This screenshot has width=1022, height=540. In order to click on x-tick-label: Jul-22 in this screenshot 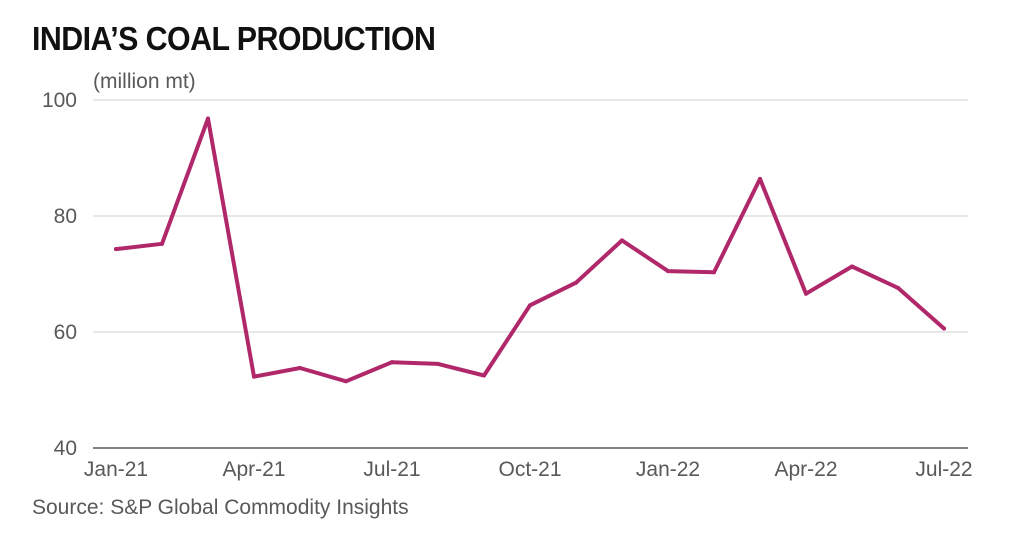, I will do `click(943, 469)`.